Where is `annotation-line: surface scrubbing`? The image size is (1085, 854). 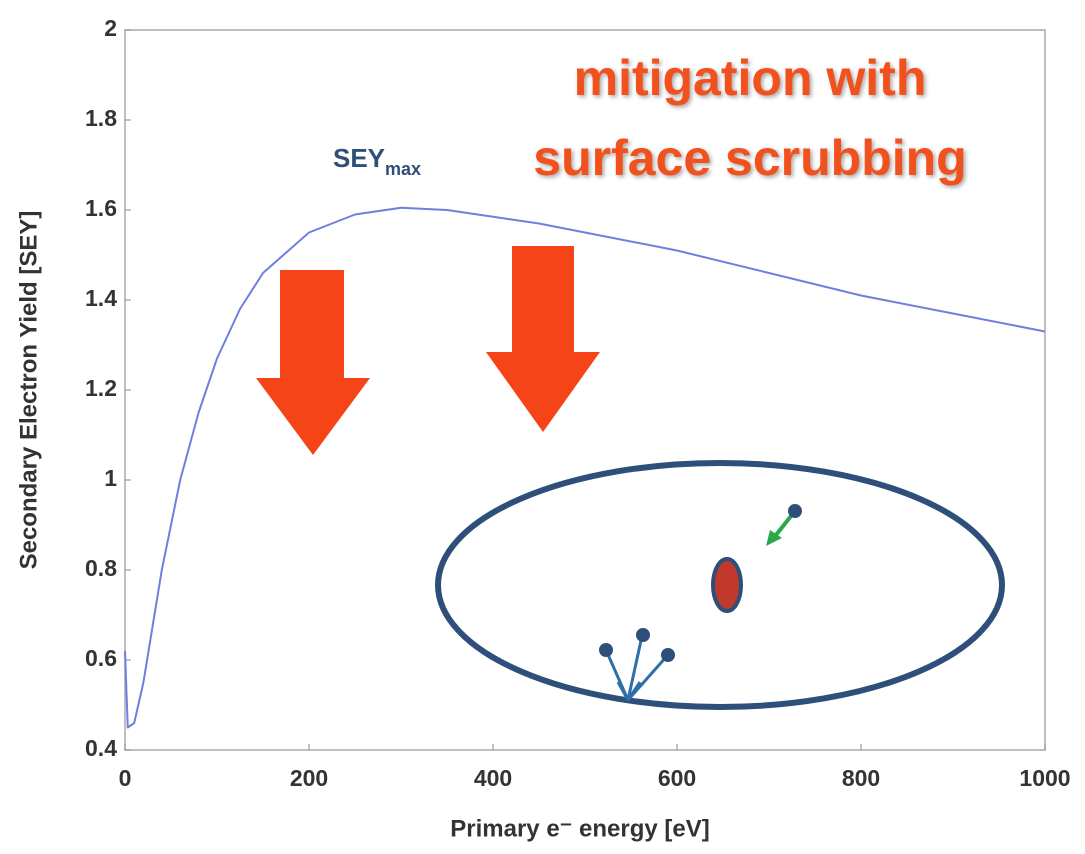 annotation-line: surface scrubbing is located at coordinates (749, 158).